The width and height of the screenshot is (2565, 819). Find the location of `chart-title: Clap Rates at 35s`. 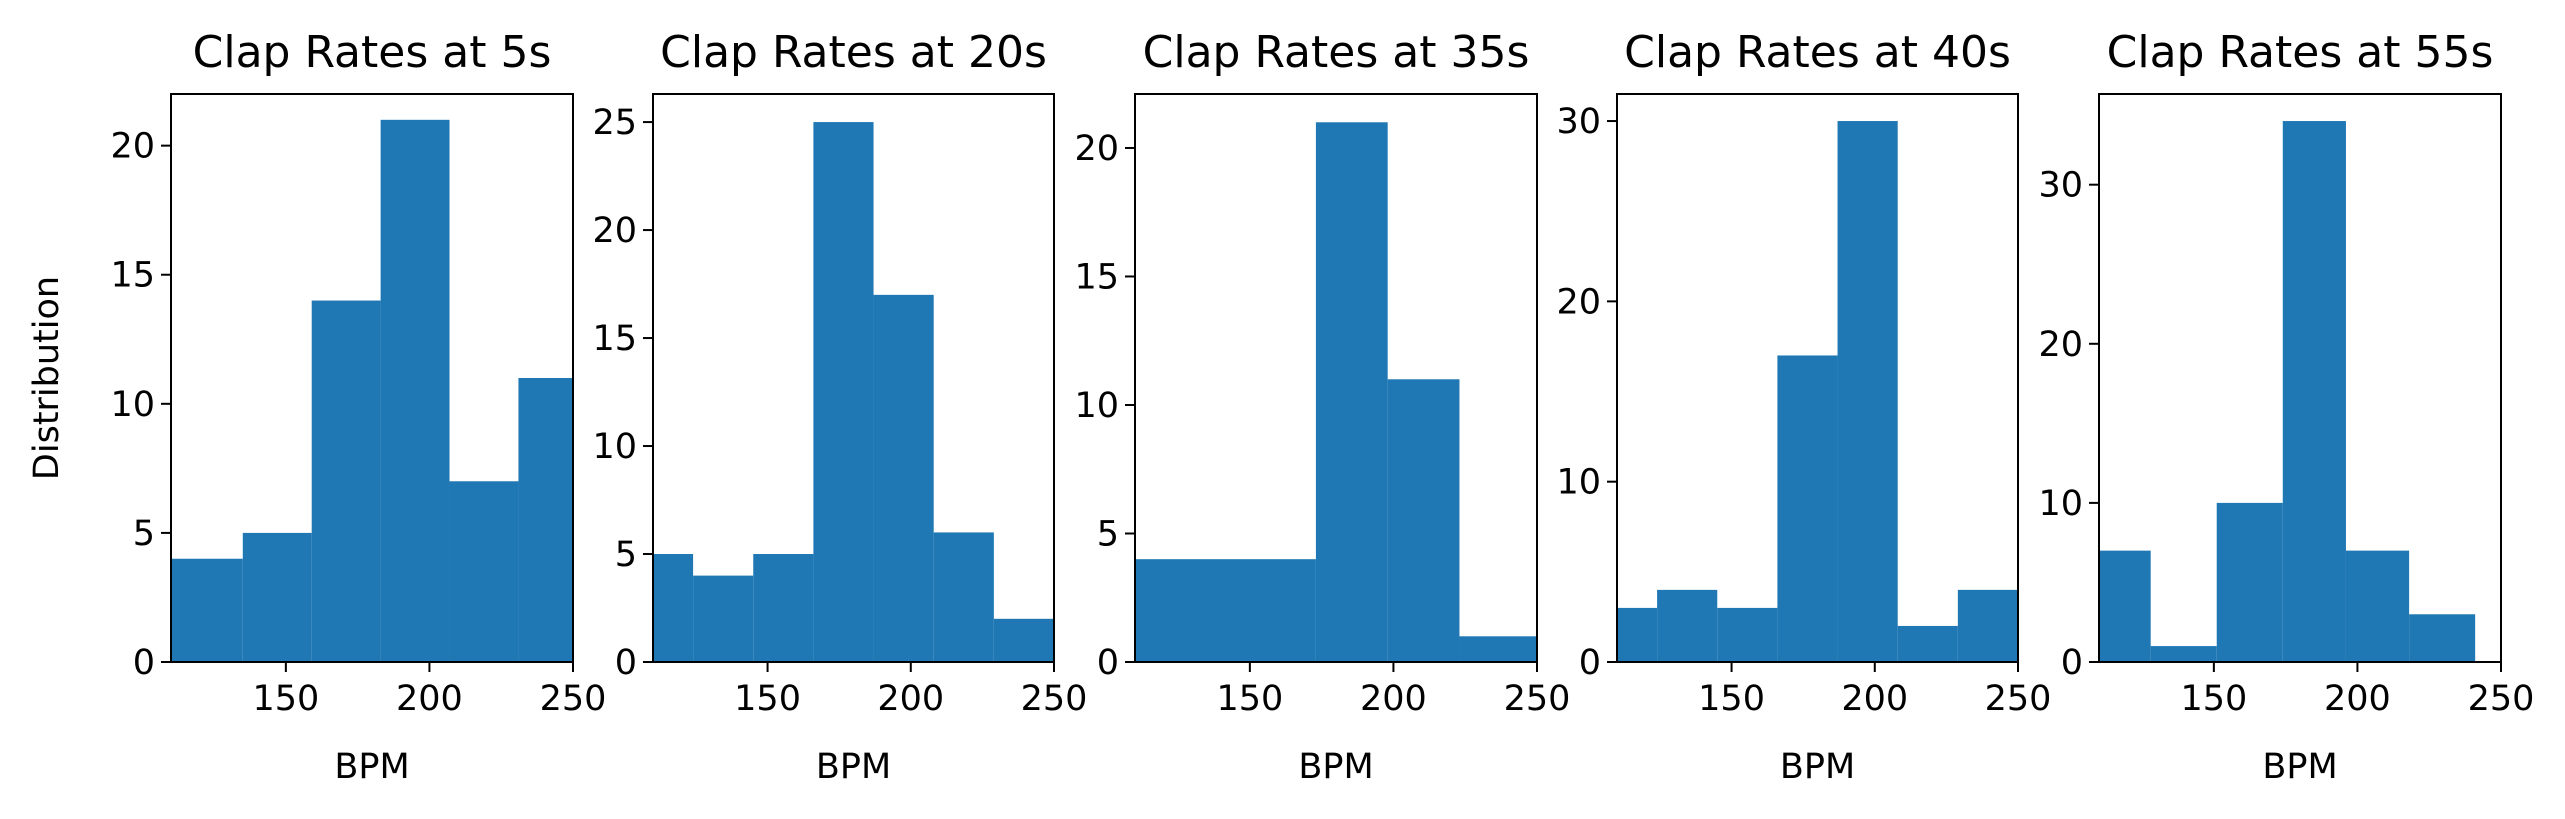

chart-title: Clap Rates at 35s is located at coordinates (1336, 52).